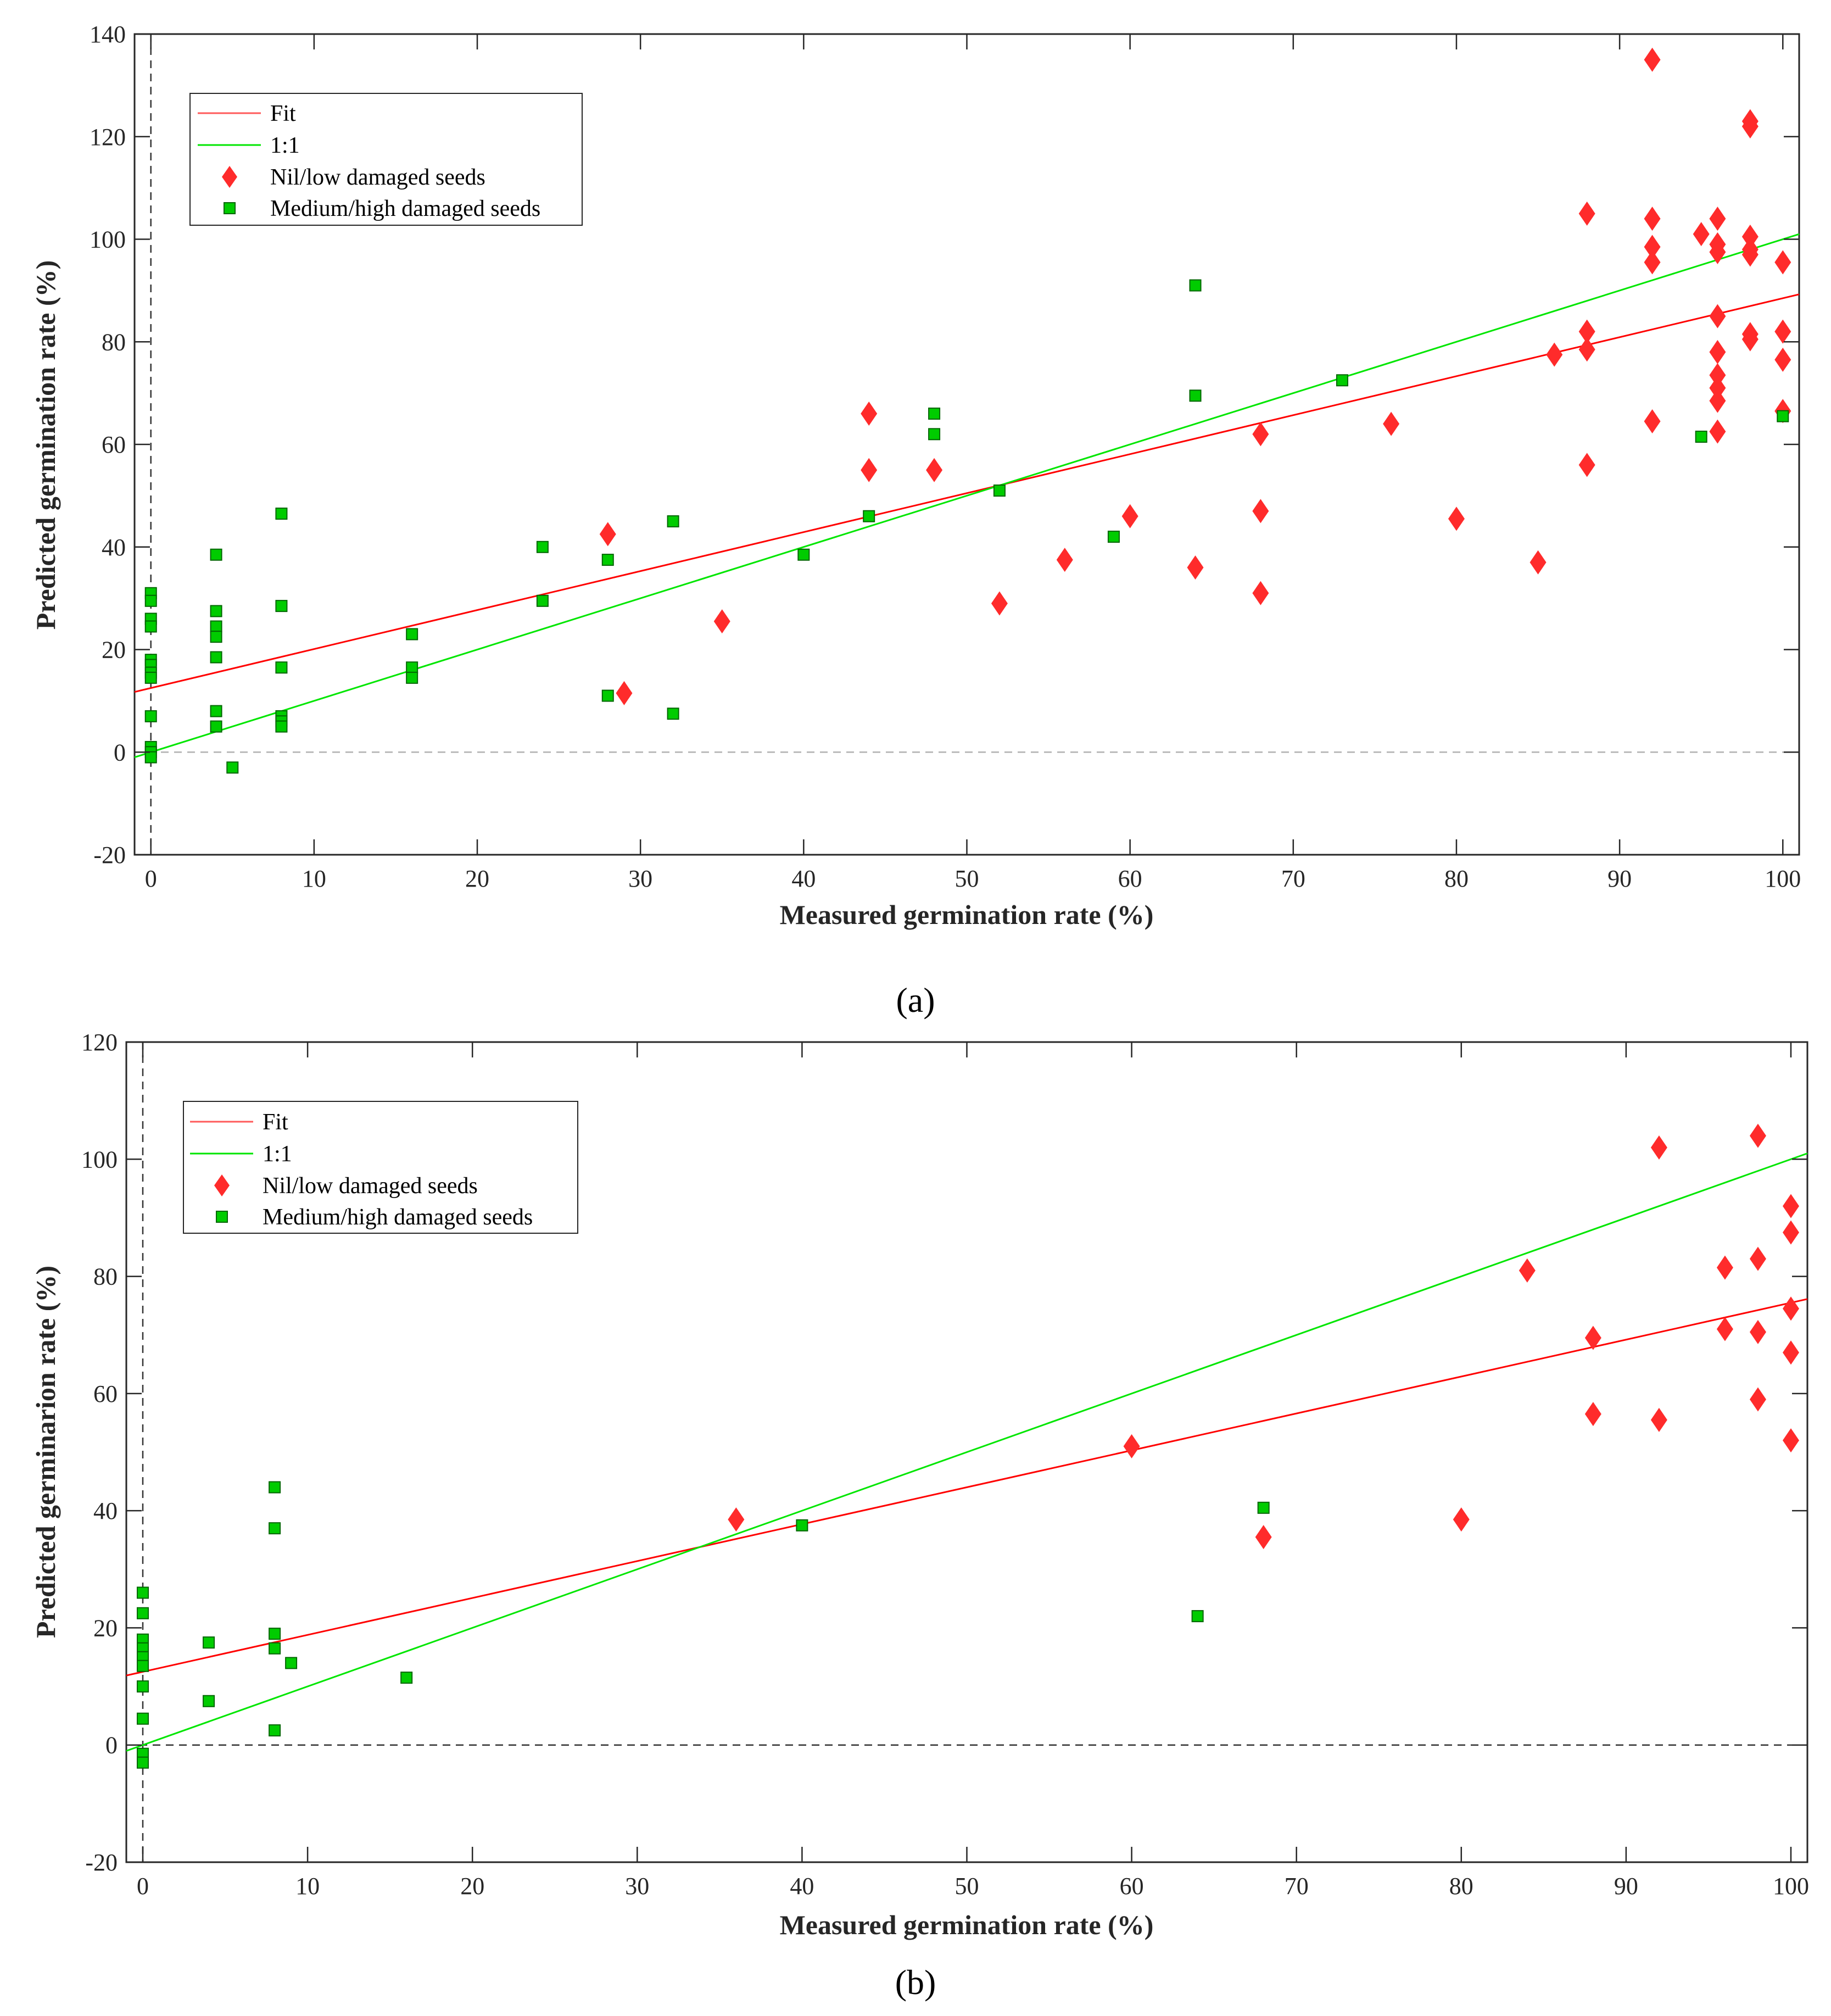 Image resolution: width=1831 pixels, height=2016 pixels. I want to click on x-tick-label: 70, so click(1293, 878).